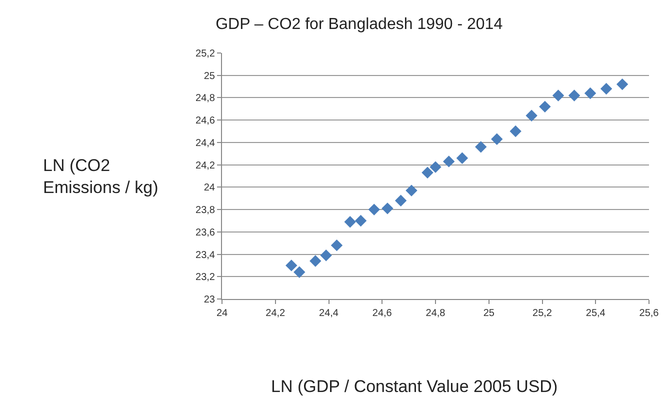 The image size is (665, 401). What do you see at coordinates (210, 188) in the screenshot?
I see `y-tick-label: 24` at bounding box center [210, 188].